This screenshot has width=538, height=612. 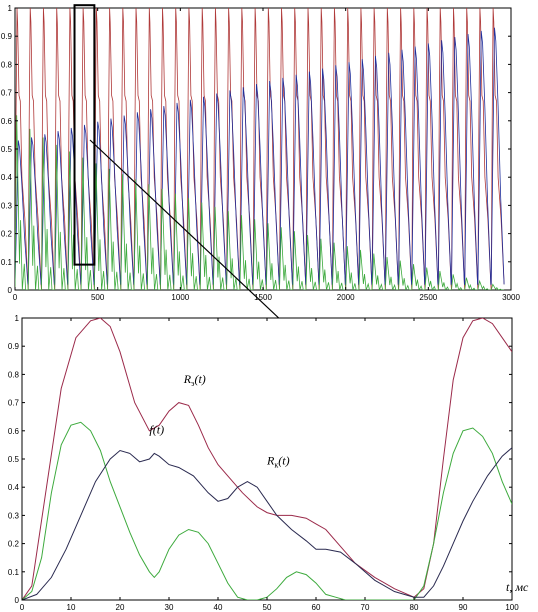 I want to click on bottom-x-tick-label: 40, so click(x=218, y=607).